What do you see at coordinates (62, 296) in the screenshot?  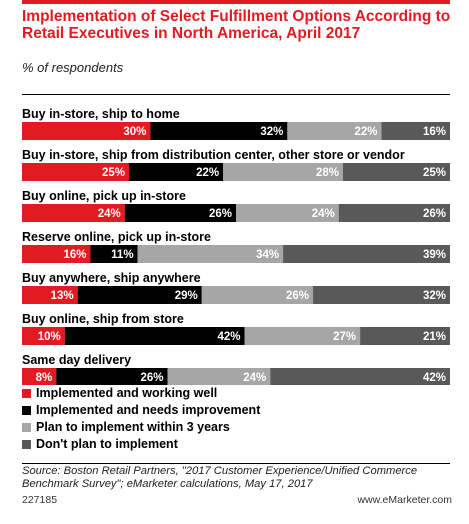 I see `data-label: 13%` at bounding box center [62, 296].